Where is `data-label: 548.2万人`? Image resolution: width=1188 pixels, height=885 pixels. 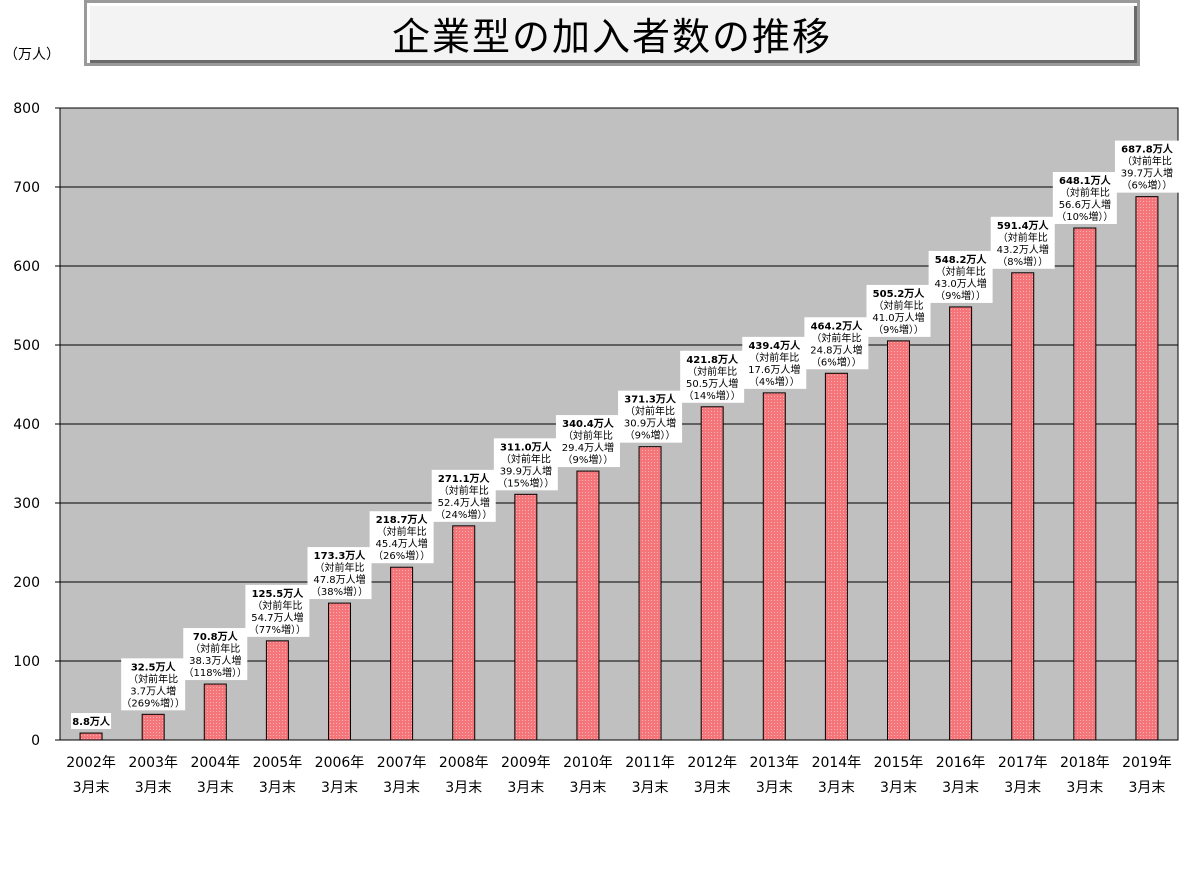 data-label: 548.2万人 is located at coordinates (961, 259).